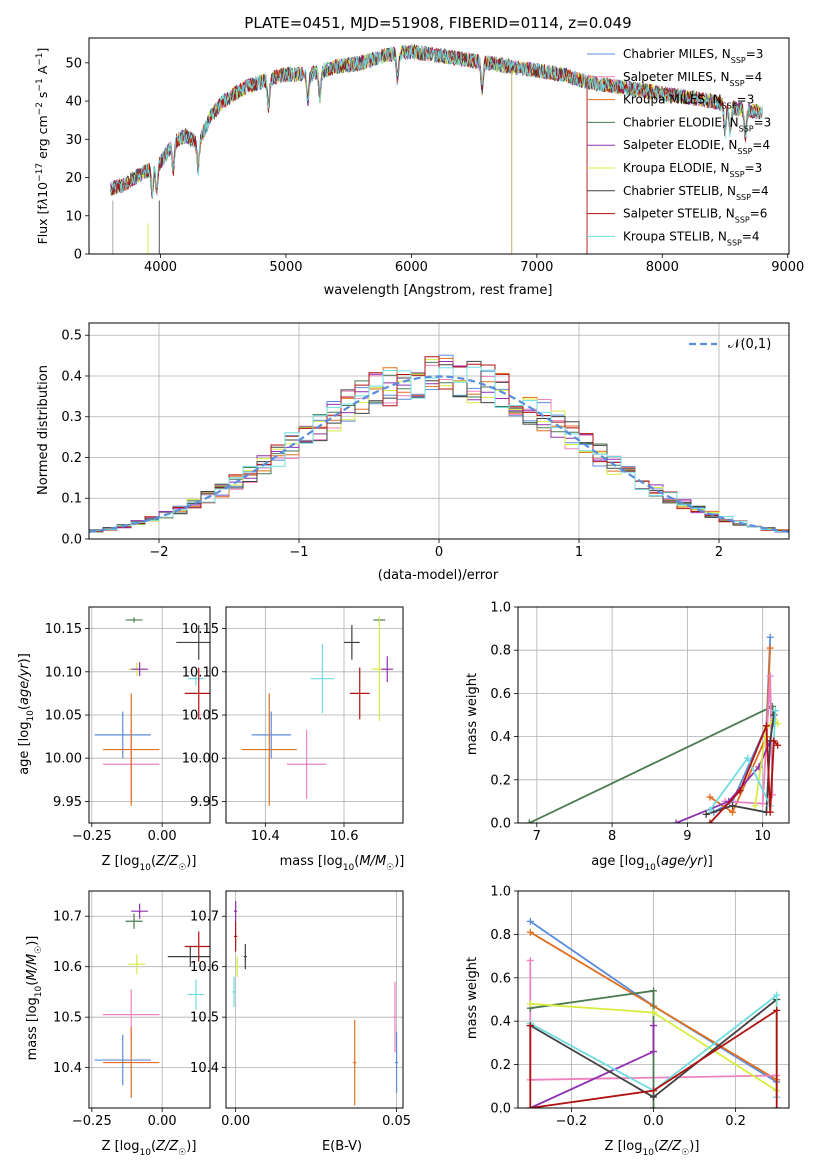 The height and width of the screenshot is (1170, 819). Describe the element at coordinates (693, 56) in the screenshot. I see `legend-label: Chabrier MILES, NSSP=3` at that location.